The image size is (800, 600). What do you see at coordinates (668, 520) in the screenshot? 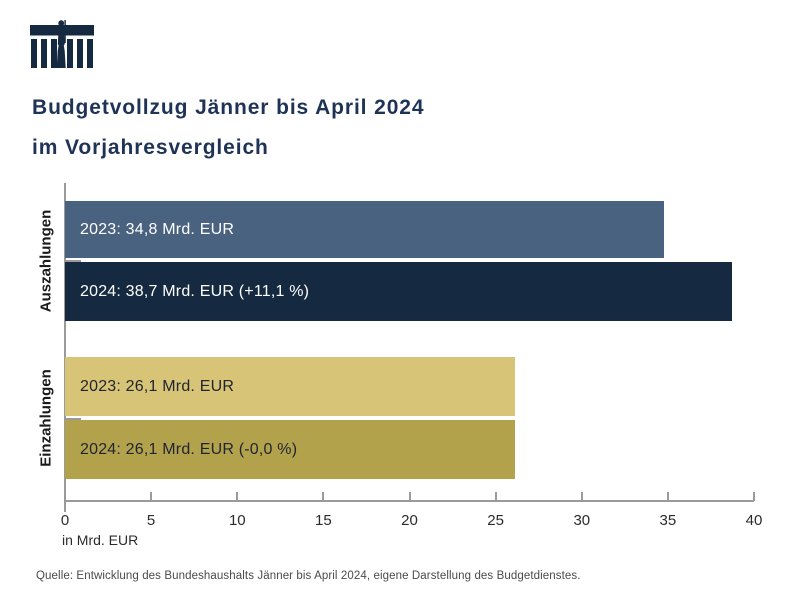
I see `x-axis-tick-label: 35` at bounding box center [668, 520].